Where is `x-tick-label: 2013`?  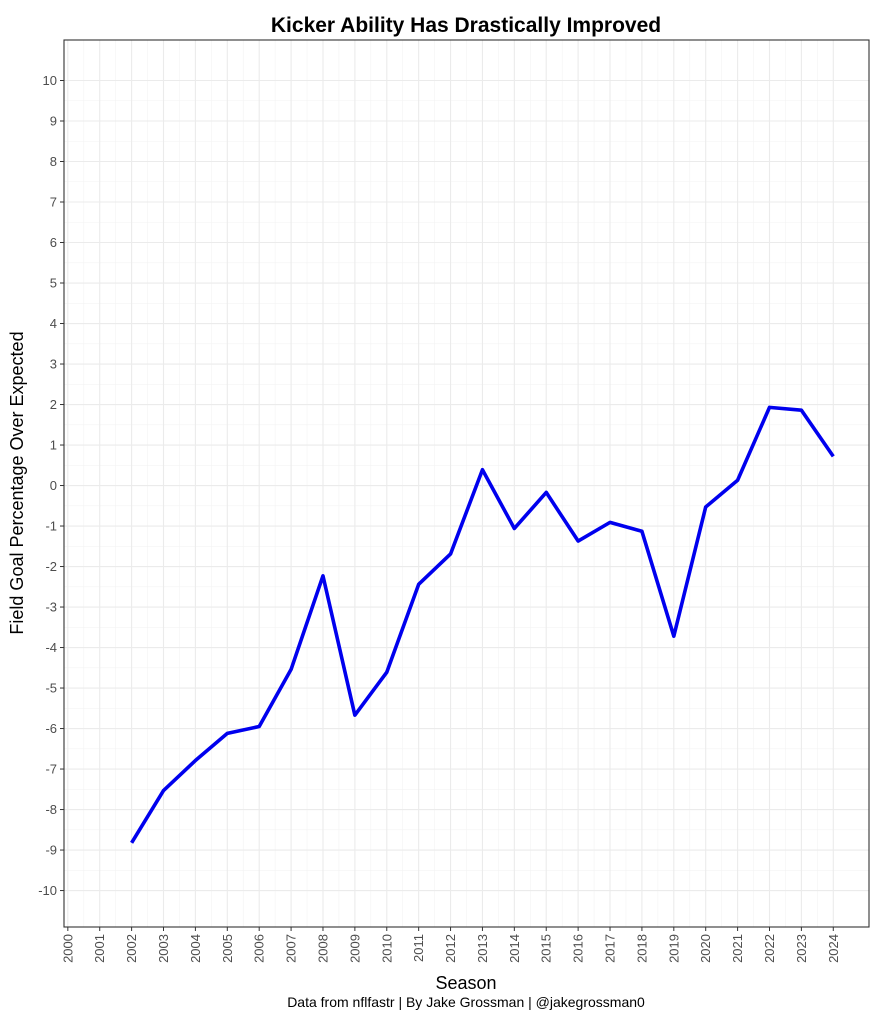 x-tick-label: 2013 is located at coordinates (482, 948).